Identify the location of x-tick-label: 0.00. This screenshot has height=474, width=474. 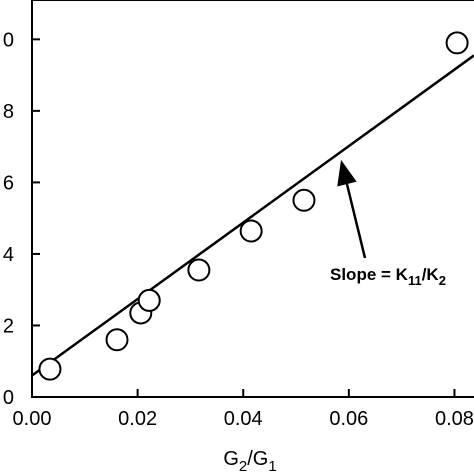
(32, 419).